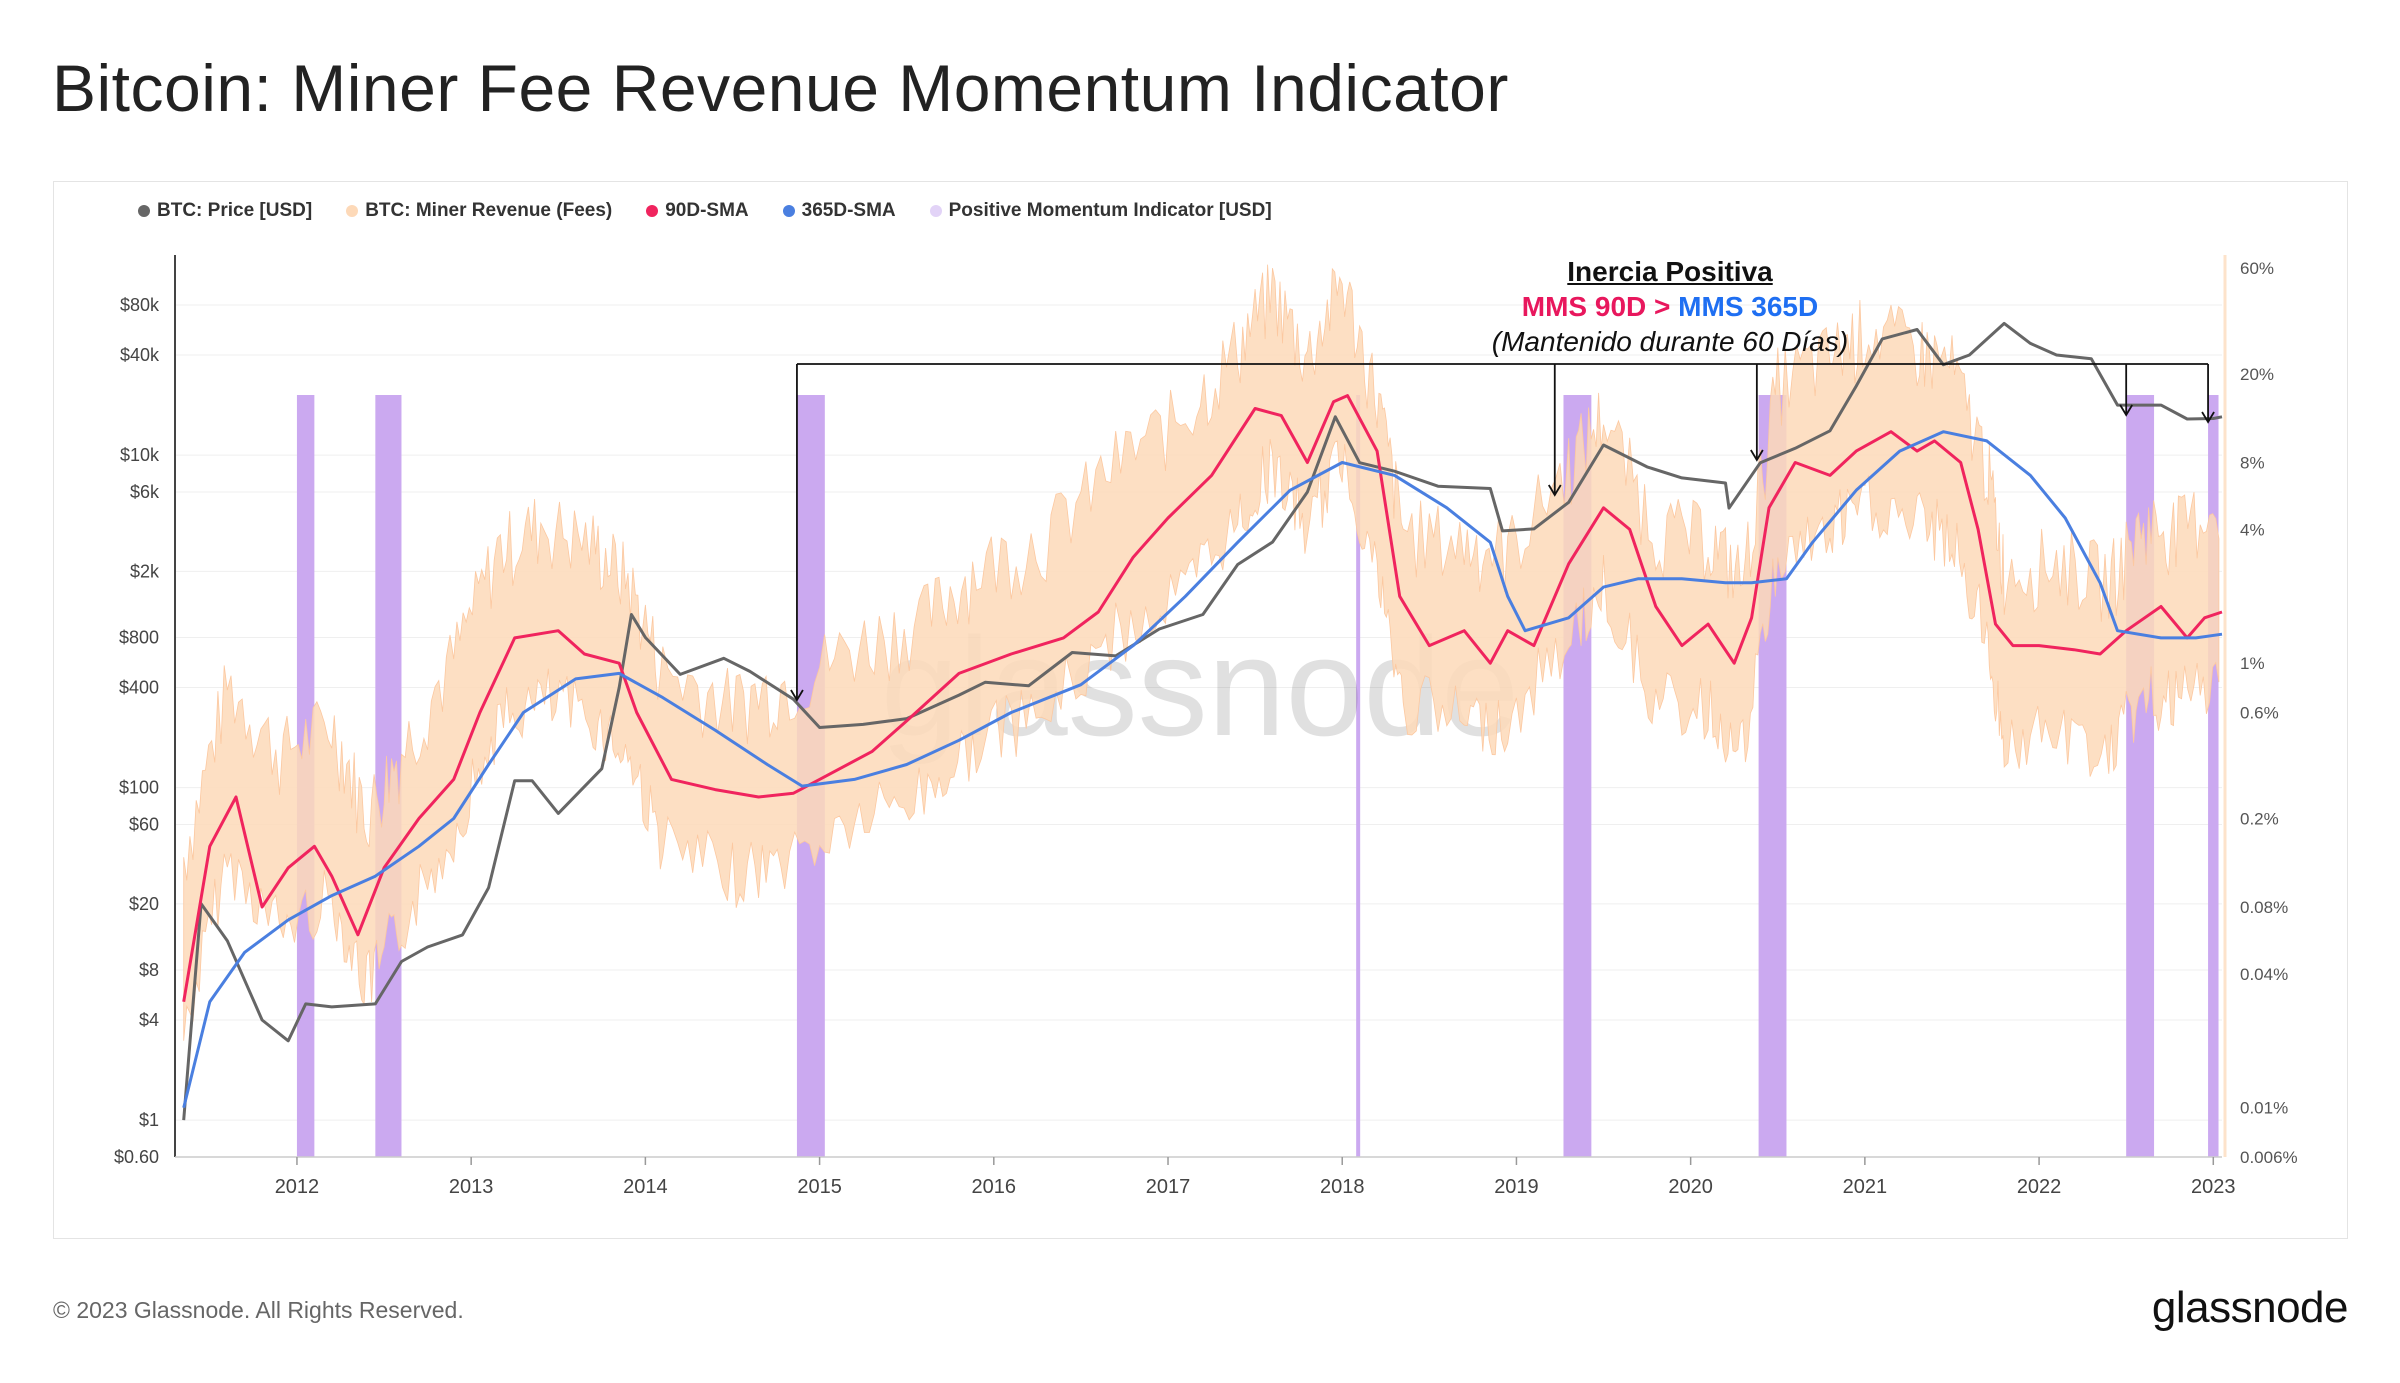 The image size is (2400, 1383). What do you see at coordinates (2252, 529) in the screenshot?
I see `right-tick-label: 4%` at bounding box center [2252, 529].